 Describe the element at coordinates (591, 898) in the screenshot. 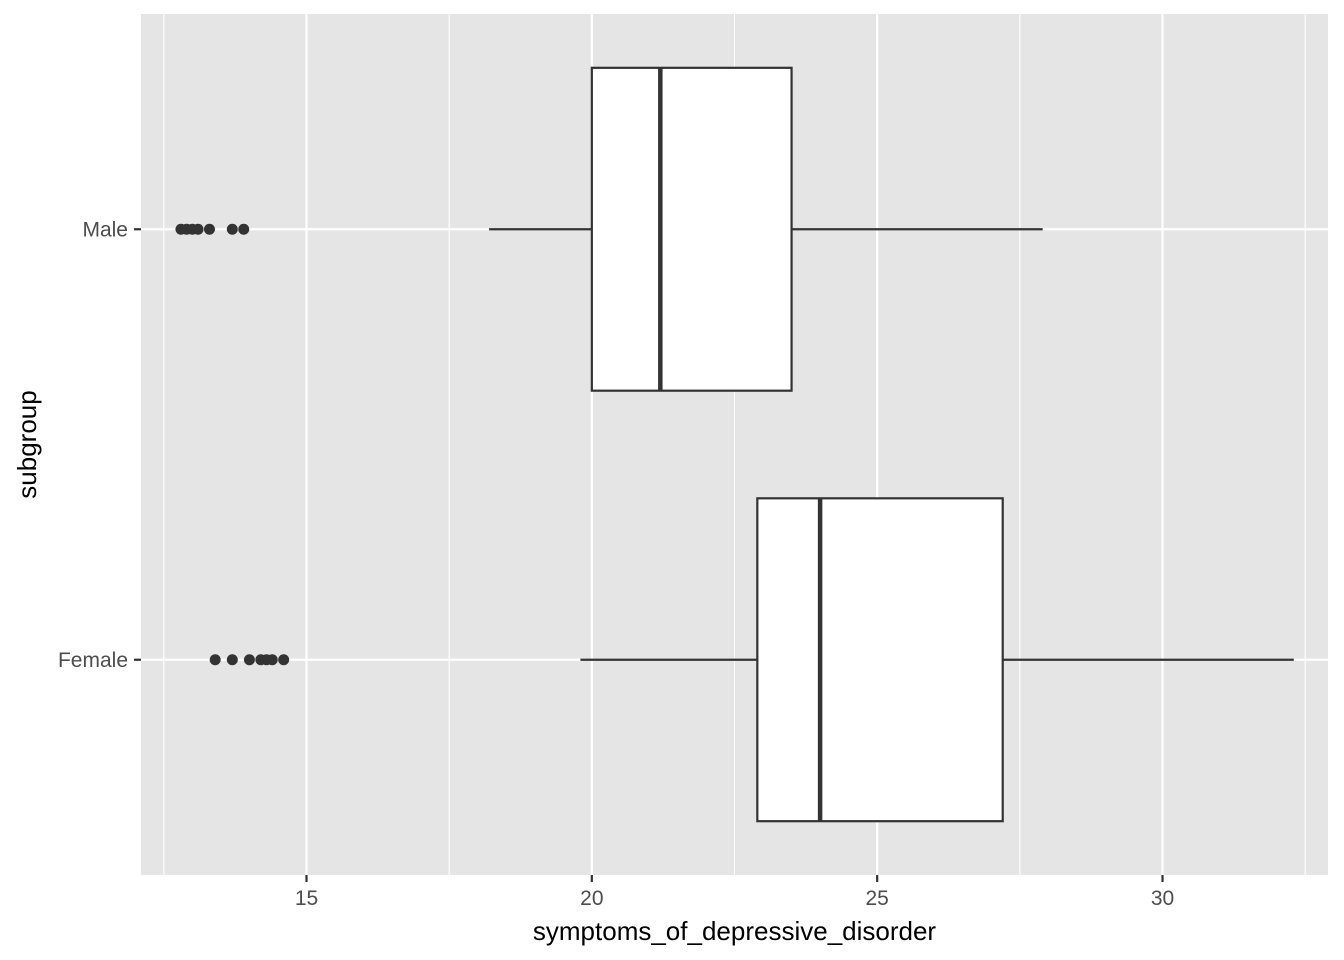

I see `x-tick-label: 20` at that location.